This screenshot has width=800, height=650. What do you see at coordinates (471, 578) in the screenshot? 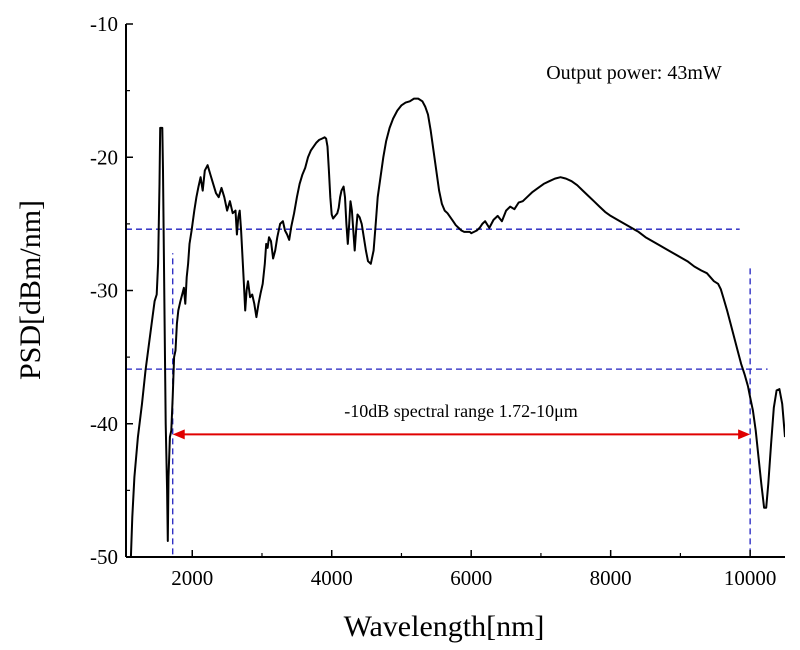
I see `x-tick-label: 6000` at bounding box center [471, 578].